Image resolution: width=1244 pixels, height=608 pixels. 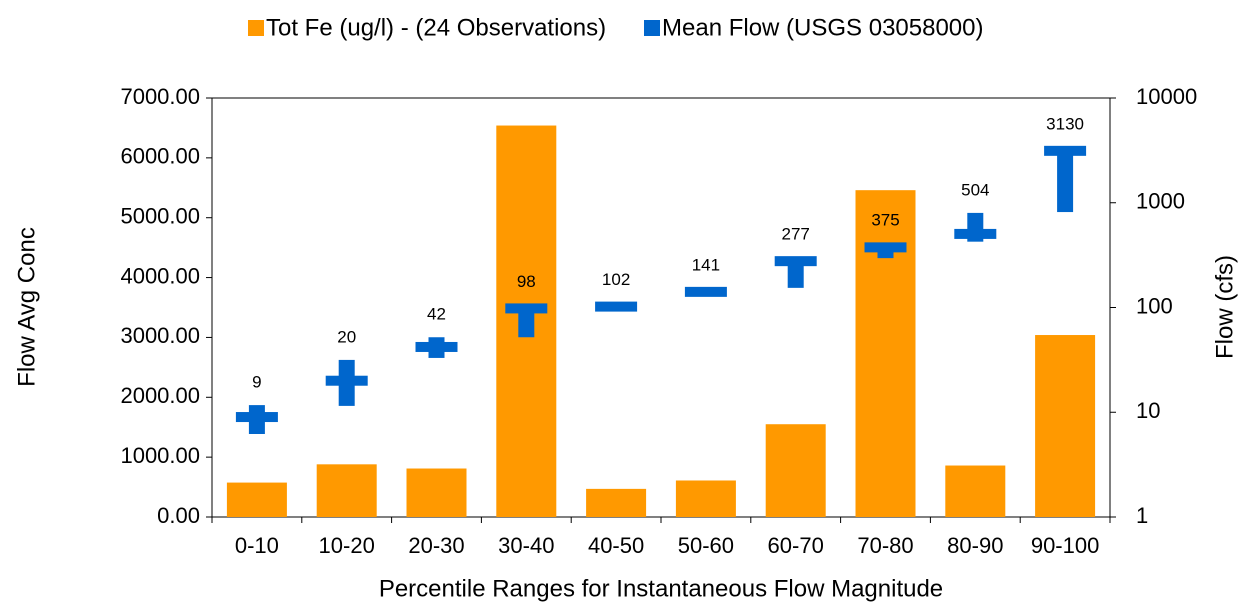 What do you see at coordinates (436, 545) in the screenshot?
I see `x-tick-label: 20-30` at bounding box center [436, 545].